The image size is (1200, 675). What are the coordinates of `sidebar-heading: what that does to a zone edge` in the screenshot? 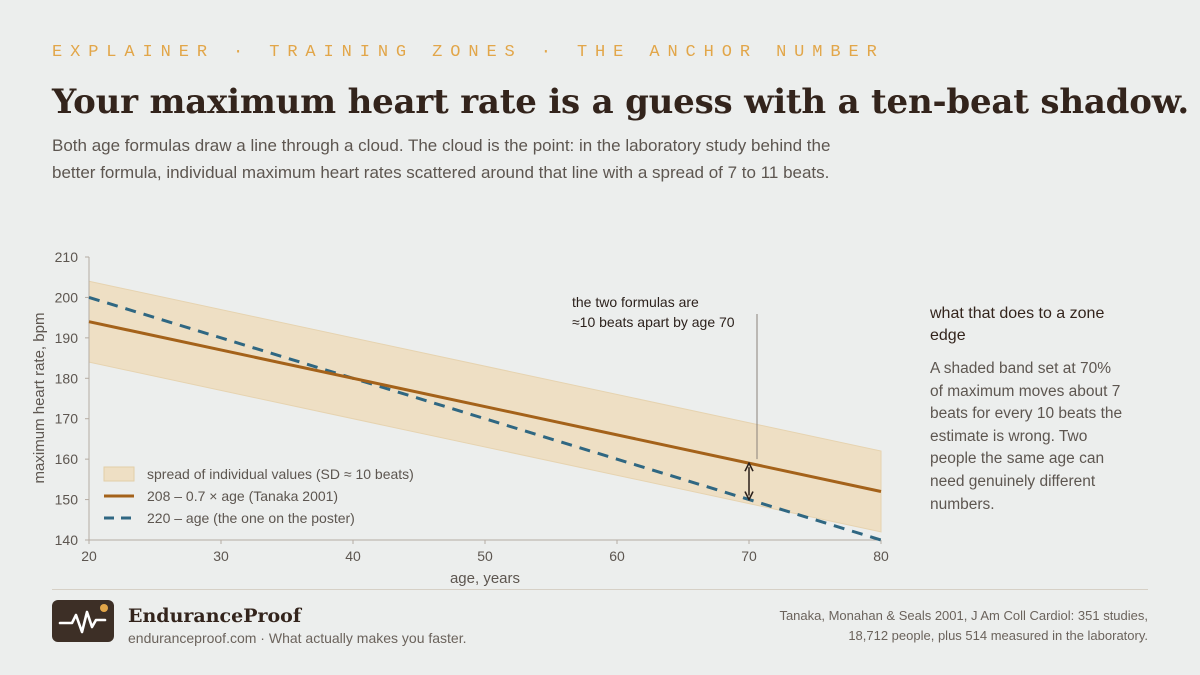 It's located at (1017, 324).